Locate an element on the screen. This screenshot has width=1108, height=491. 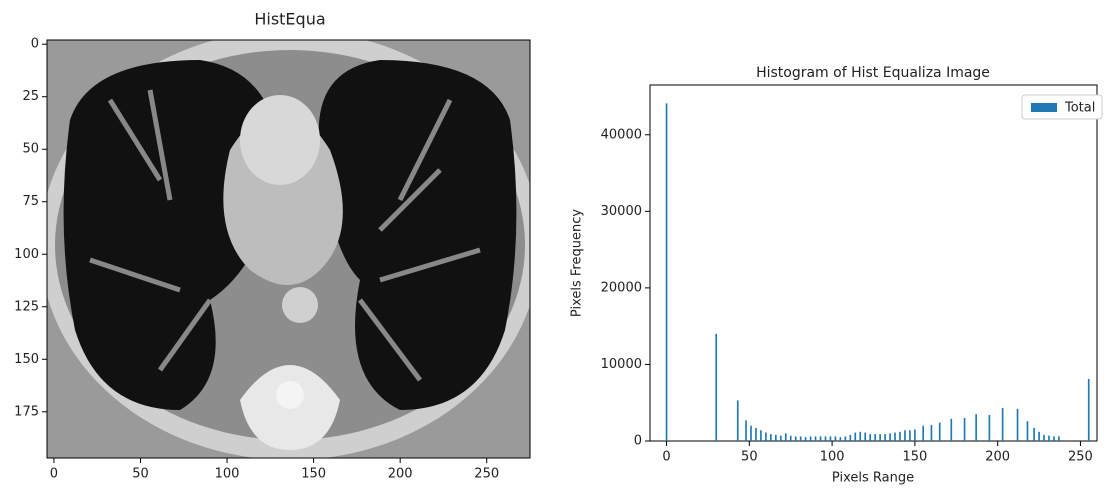
y-tick-label: 125 is located at coordinates (26, 306).